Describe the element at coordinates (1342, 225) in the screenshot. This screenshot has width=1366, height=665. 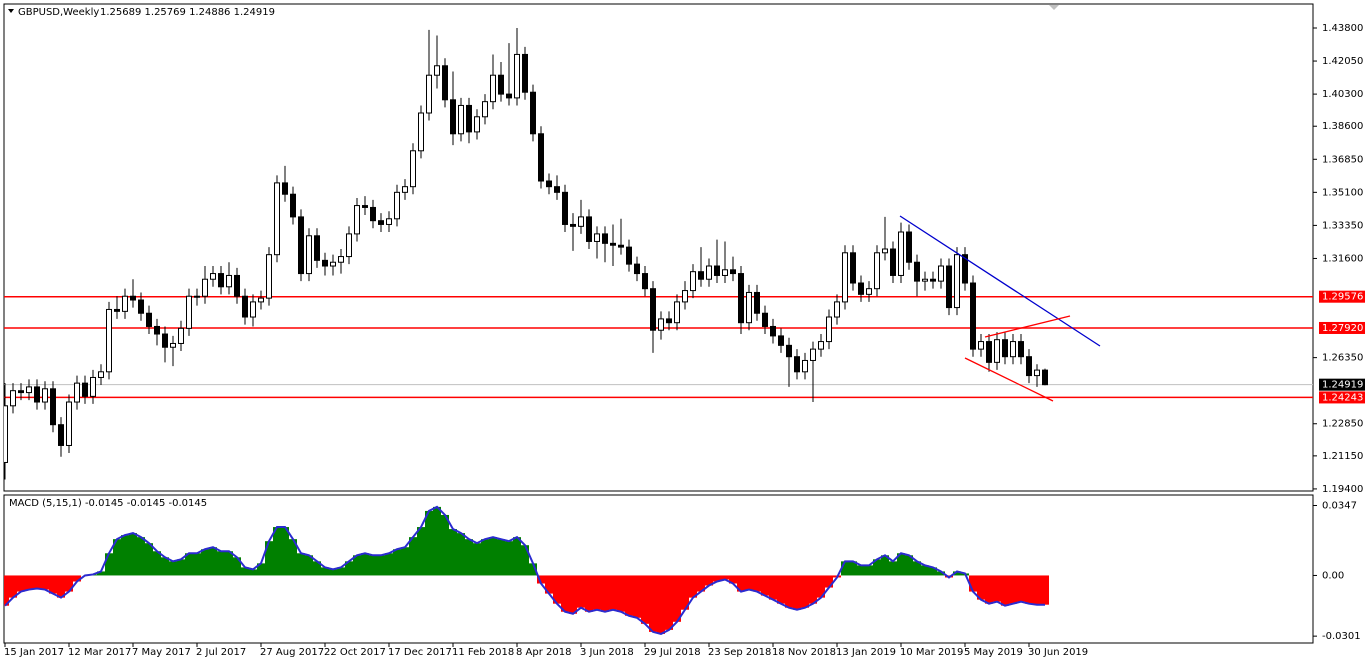
I see `y-tick-label: 1.33350` at that location.